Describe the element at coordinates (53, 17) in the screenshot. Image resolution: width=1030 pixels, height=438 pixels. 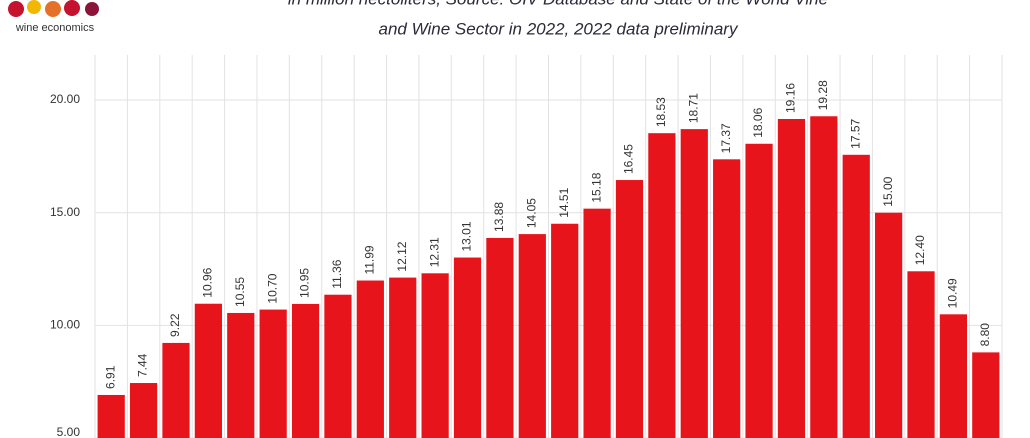
I see `logo: wine economics` at that location.